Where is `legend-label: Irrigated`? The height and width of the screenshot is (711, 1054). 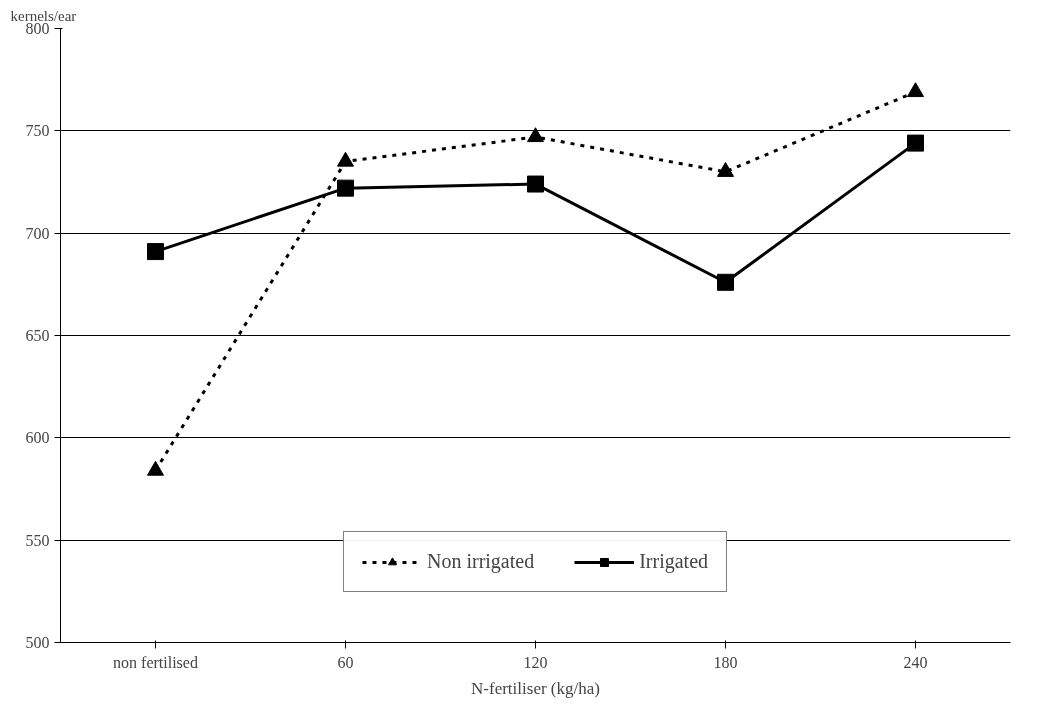
legend-label: Irrigated is located at coordinates (674, 561).